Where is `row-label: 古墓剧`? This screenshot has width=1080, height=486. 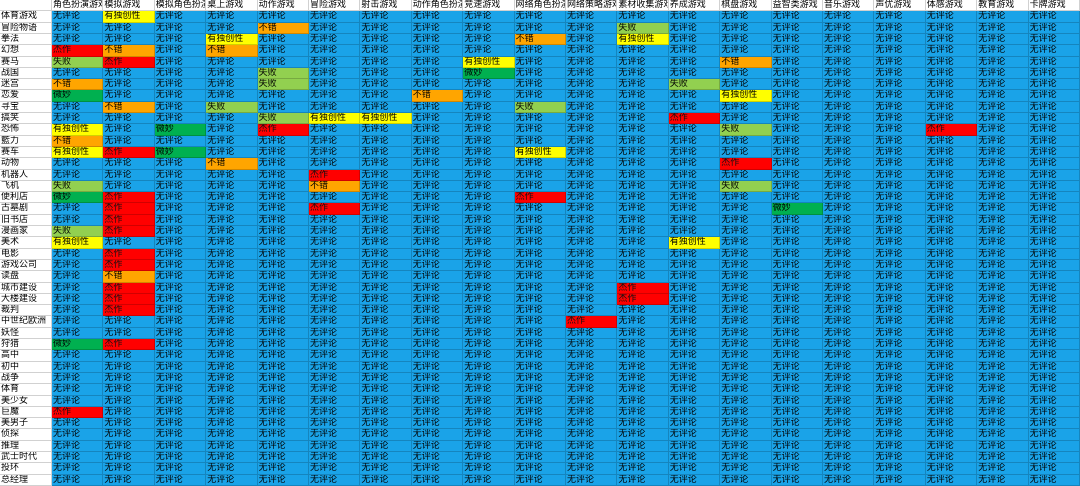 row-label: 古墓剧 is located at coordinates (26, 208).